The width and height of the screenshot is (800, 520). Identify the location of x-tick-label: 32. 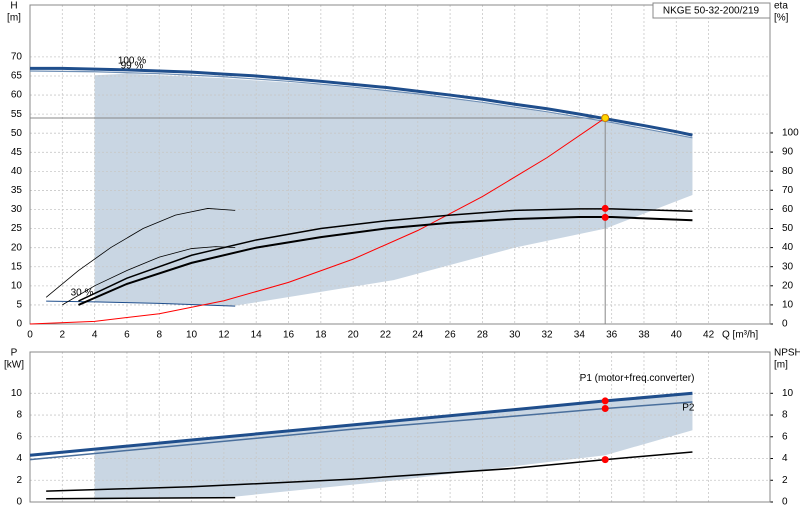
(547, 335).